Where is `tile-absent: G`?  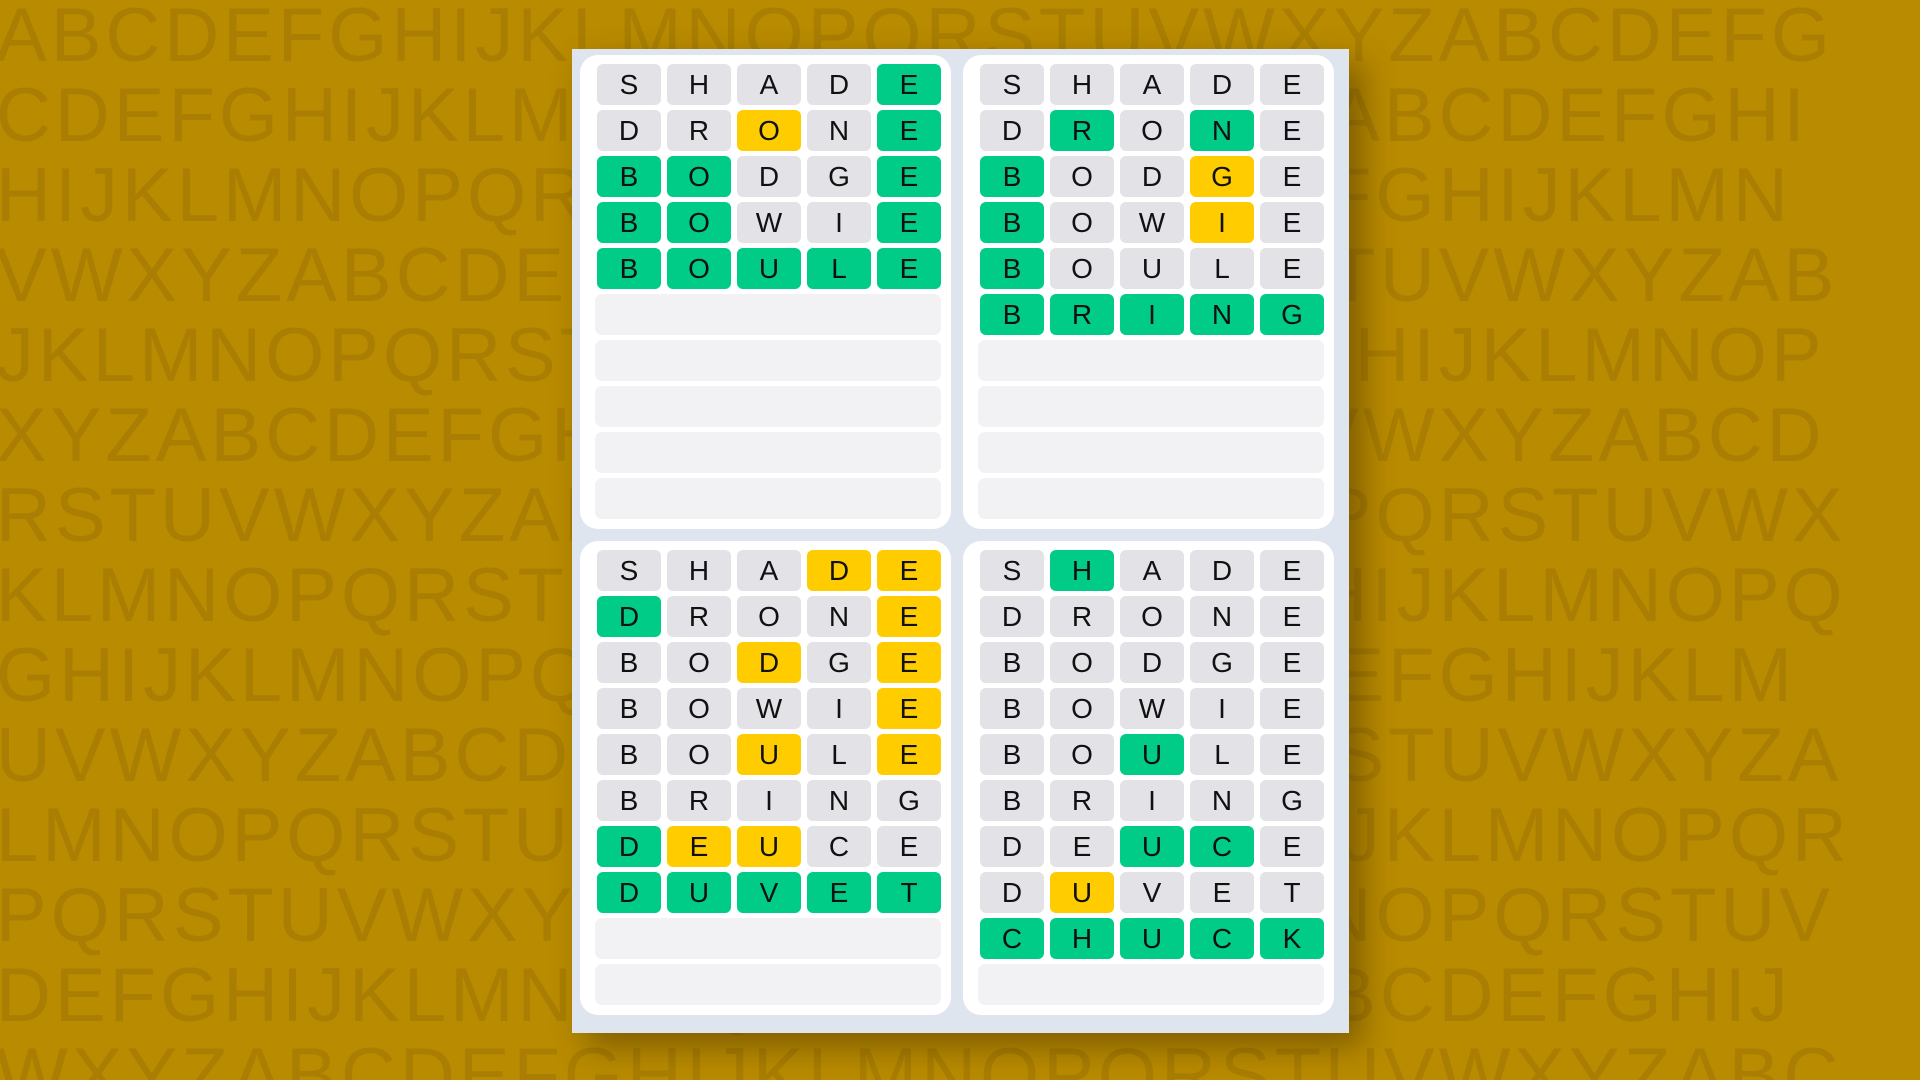 tile-absent: G is located at coordinates (1292, 800).